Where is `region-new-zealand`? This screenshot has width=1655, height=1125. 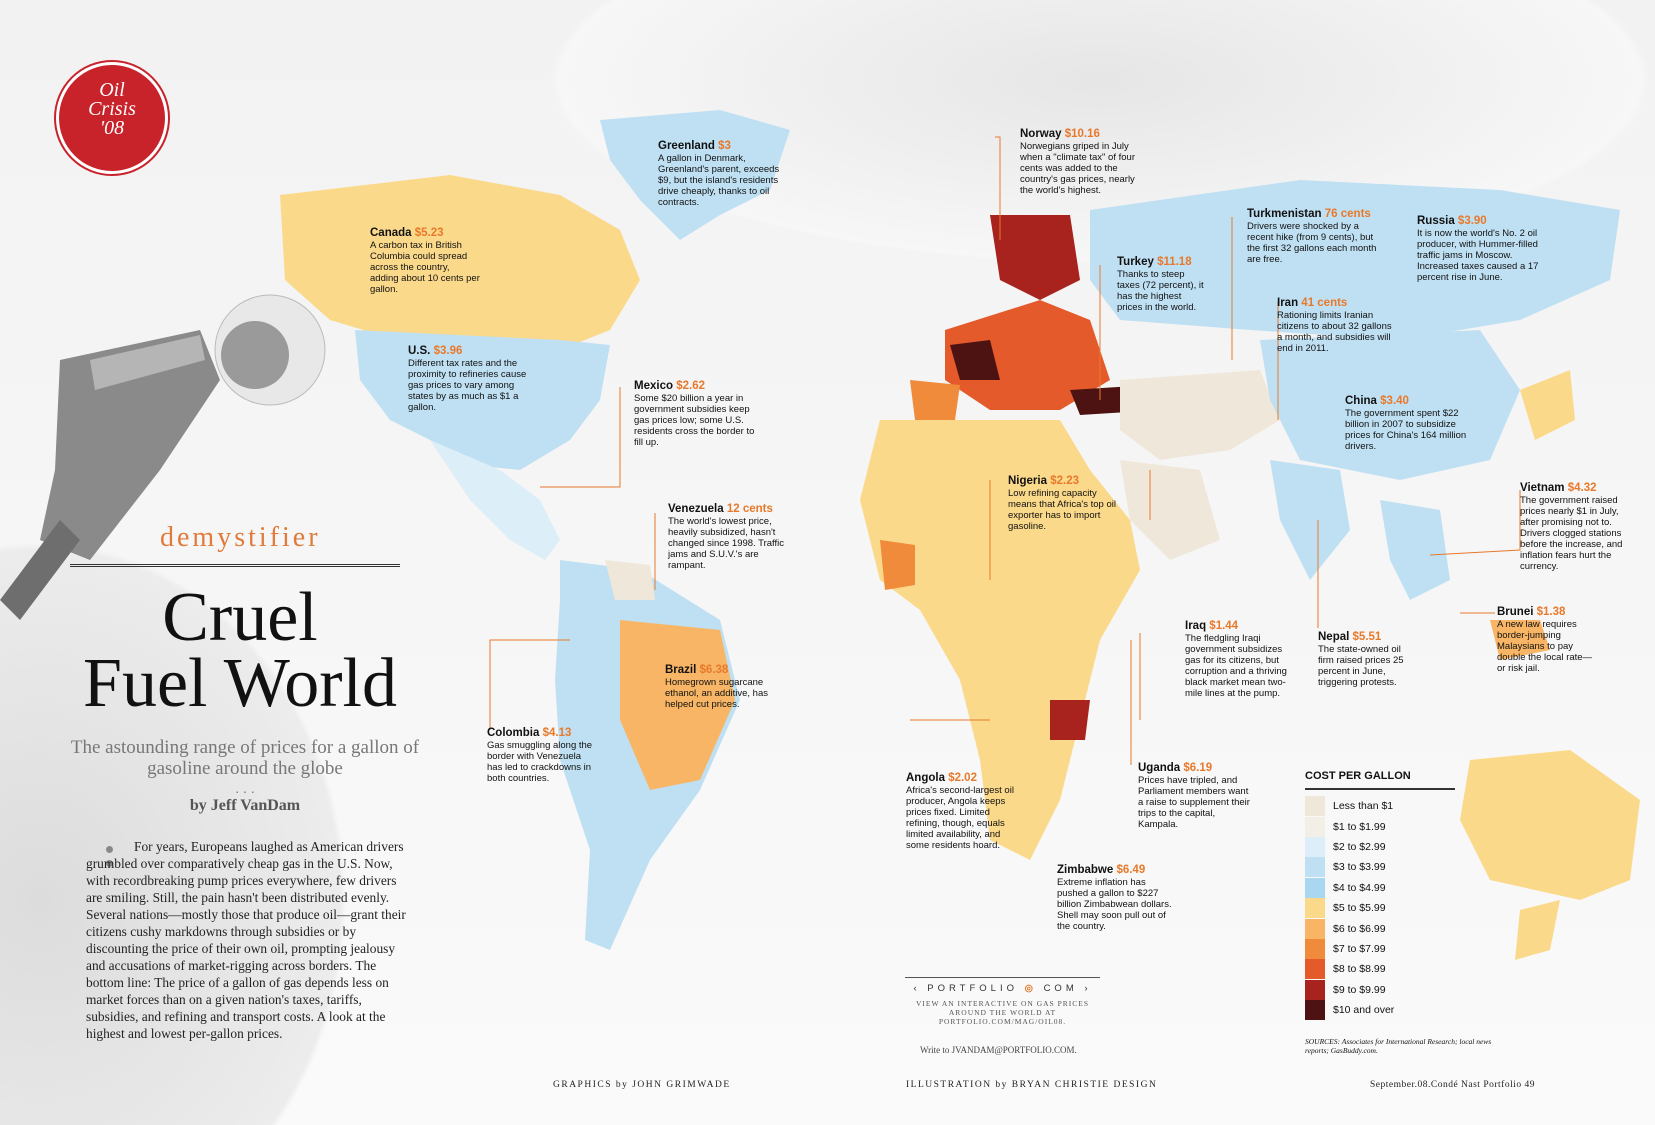
region-new-zealand is located at coordinates (1537, 930).